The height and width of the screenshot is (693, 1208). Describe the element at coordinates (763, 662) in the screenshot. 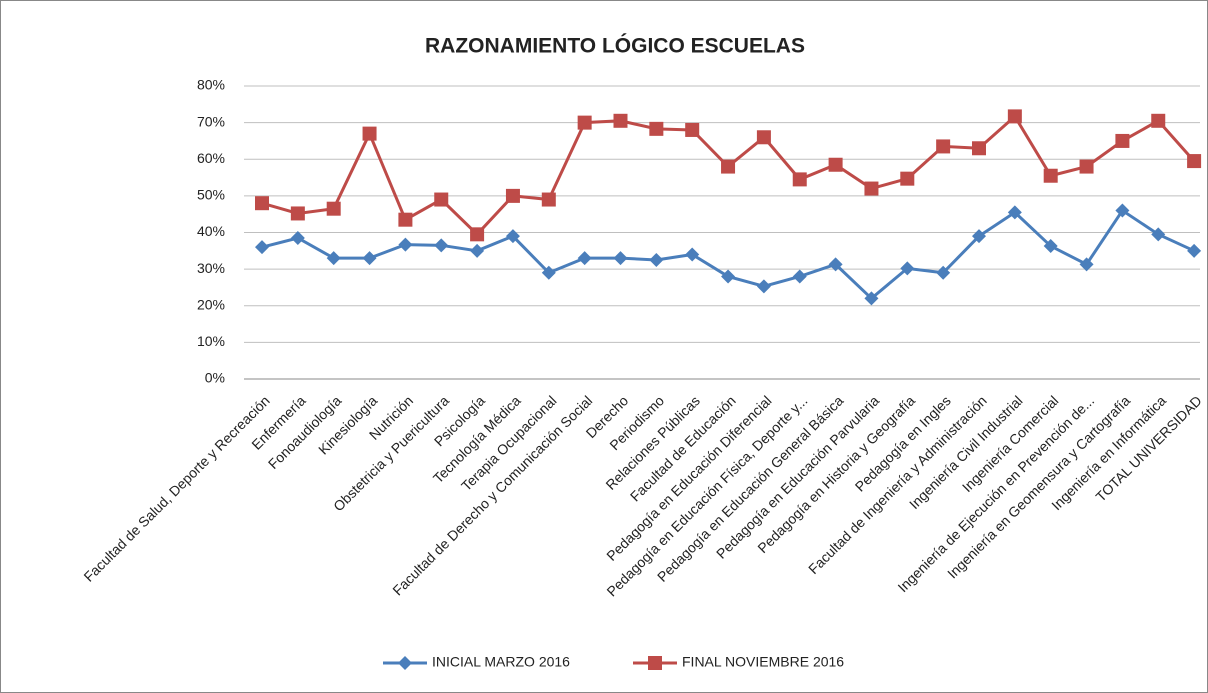

I see `legend-label: FINAL NOVIEMBRE 2016` at that location.